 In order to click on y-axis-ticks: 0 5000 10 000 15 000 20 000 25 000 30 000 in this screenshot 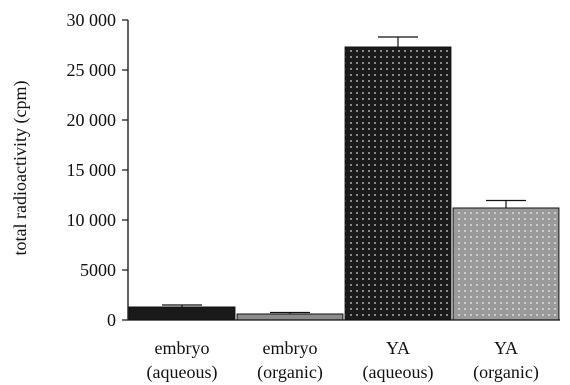, I will do `click(97, 170)`.